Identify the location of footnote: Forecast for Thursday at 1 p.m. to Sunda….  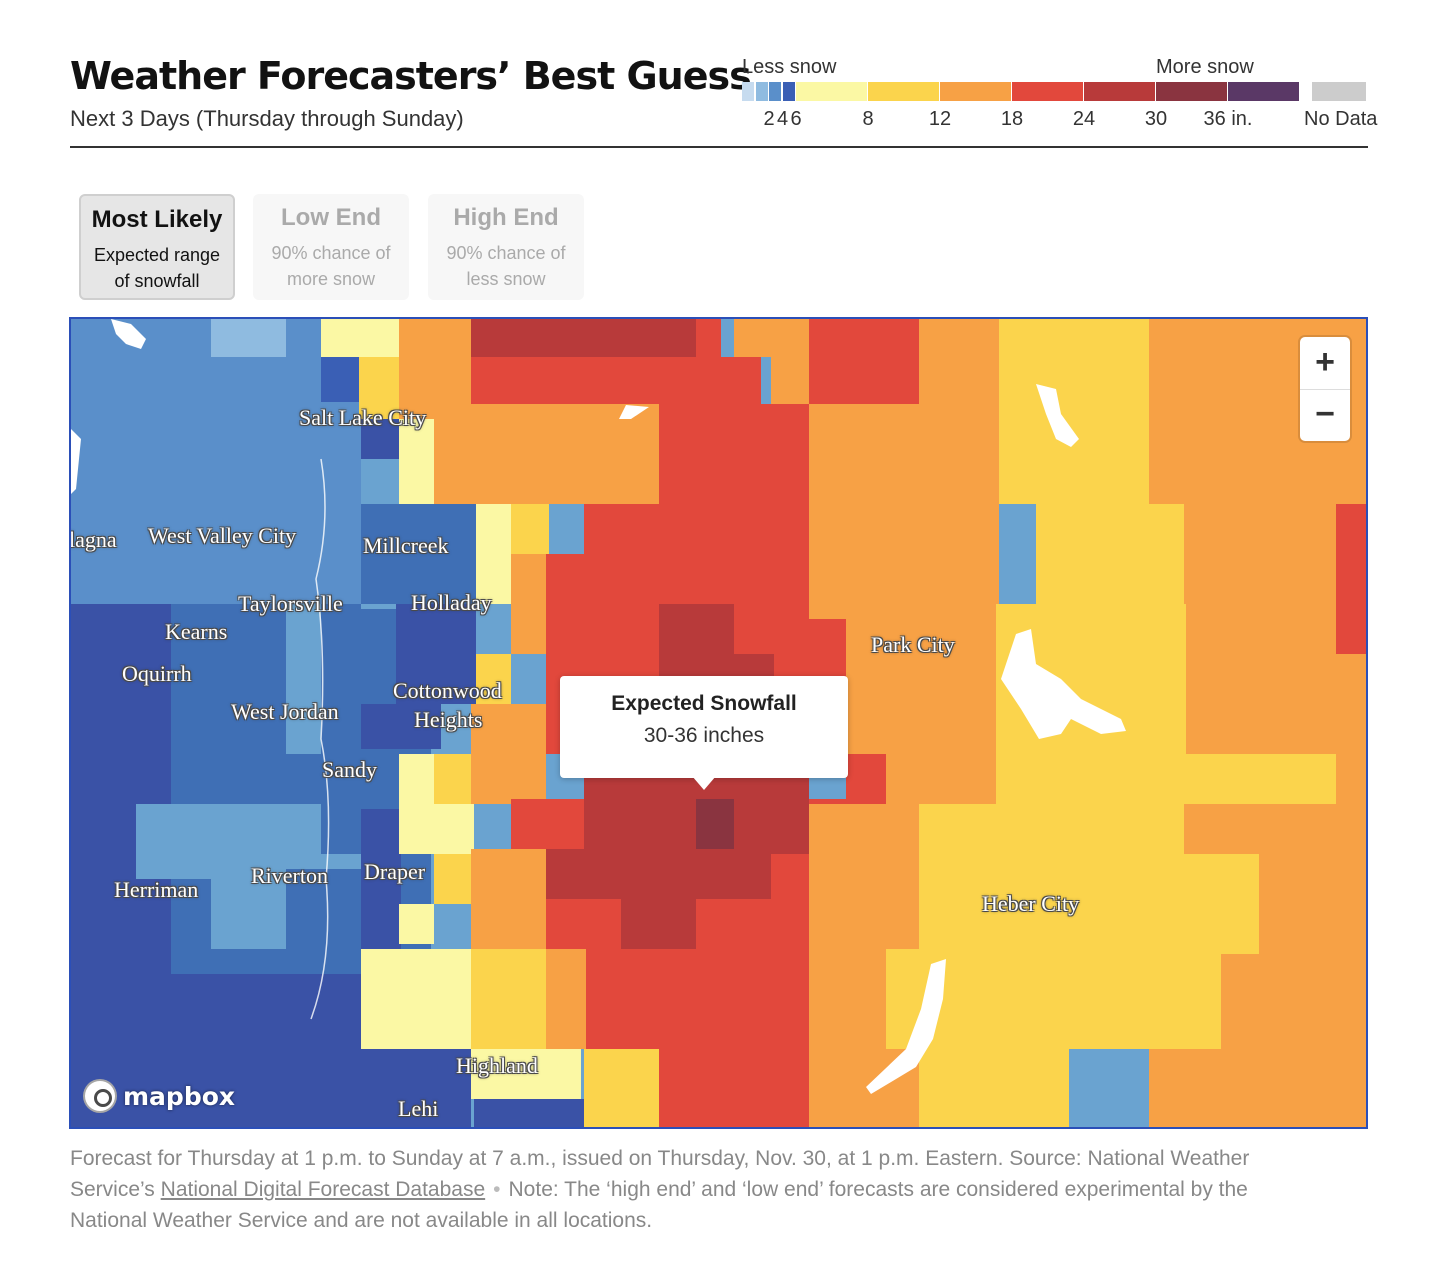
(690, 1189).